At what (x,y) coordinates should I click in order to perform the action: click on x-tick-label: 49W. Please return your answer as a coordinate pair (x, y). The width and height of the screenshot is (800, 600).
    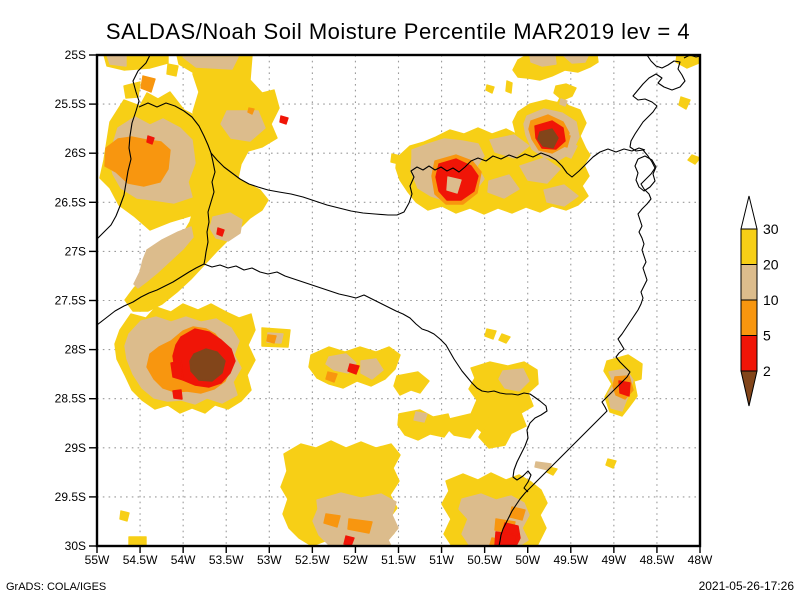
    Looking at the image, I should click on (614, 560).